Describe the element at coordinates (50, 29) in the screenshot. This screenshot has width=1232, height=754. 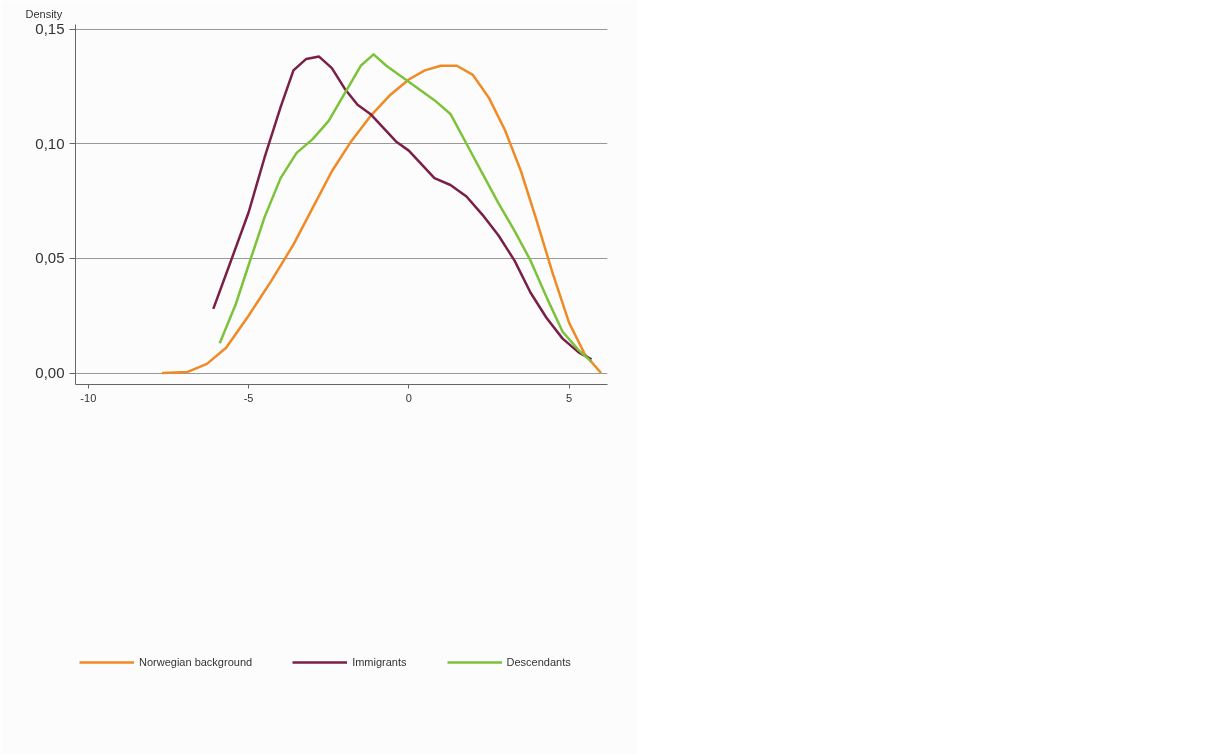
I see `y-tick-label: 0,15` at that location.